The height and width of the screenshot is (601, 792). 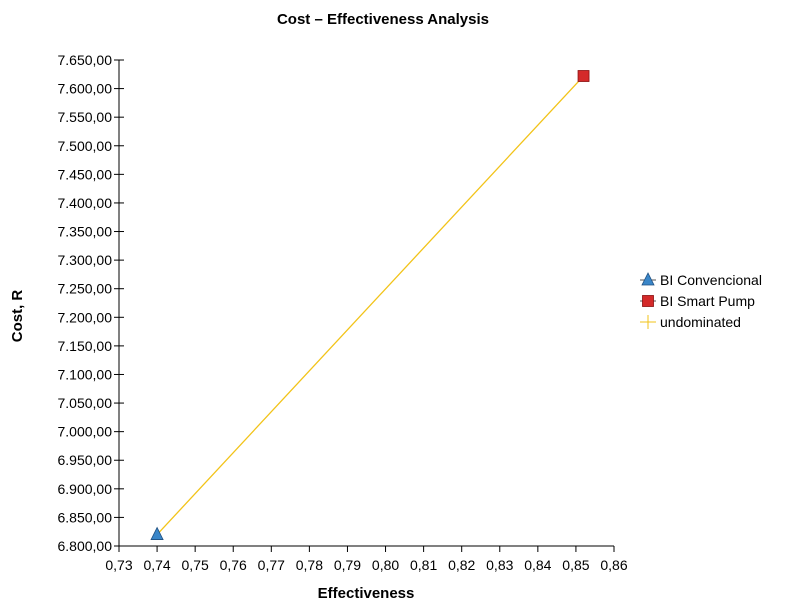 What do you see at coordinates (85, 489) in the screenshot?
I see `y-tick-label: 6.900,00` at bounding box center [85, 489].